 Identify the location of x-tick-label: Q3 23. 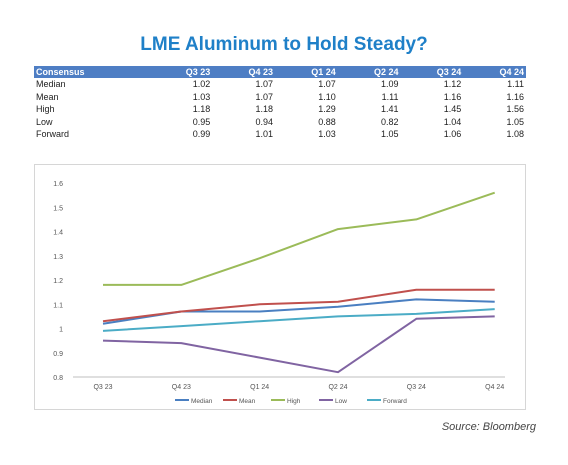
(102, 387).